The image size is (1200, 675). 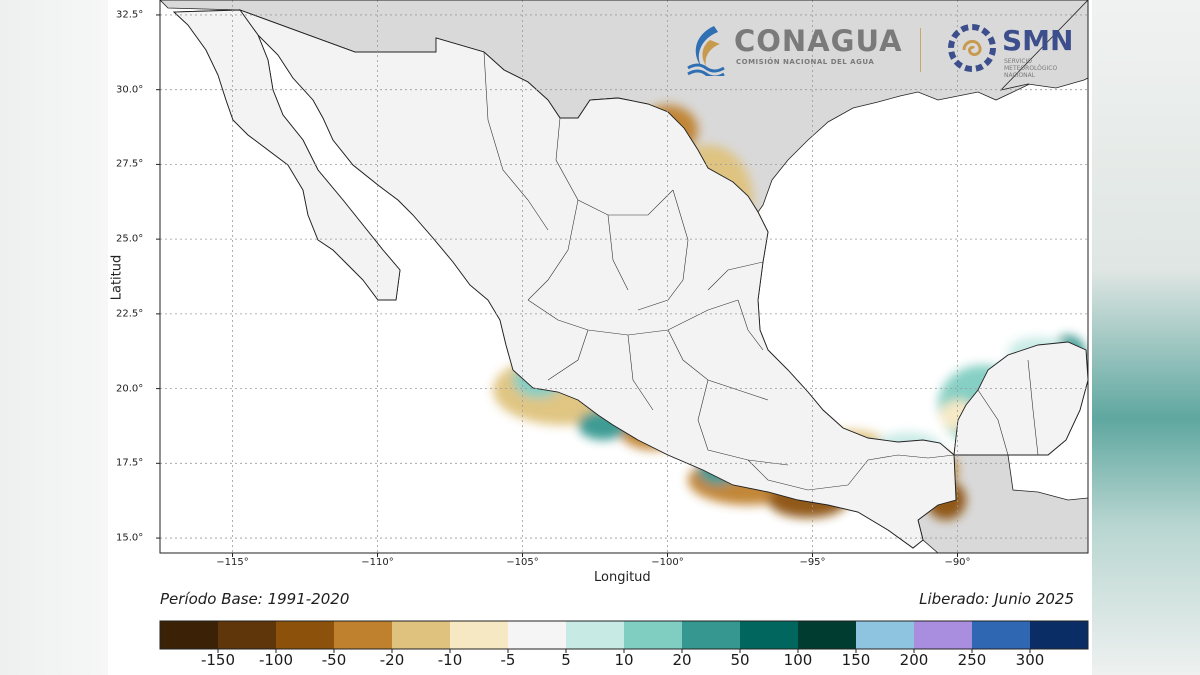 I want to click on lon-tick-label: −90°, so click(x=957, y=562).